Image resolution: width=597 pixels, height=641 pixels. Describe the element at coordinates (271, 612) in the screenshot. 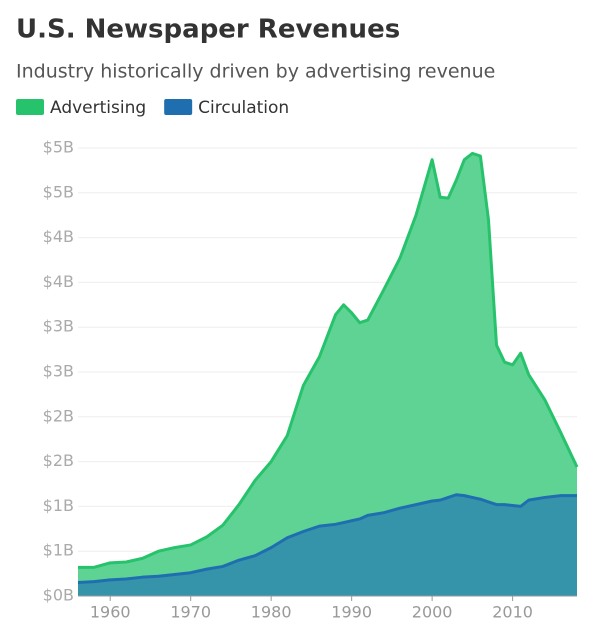

I see `x-tick-label: 1980` at that location.